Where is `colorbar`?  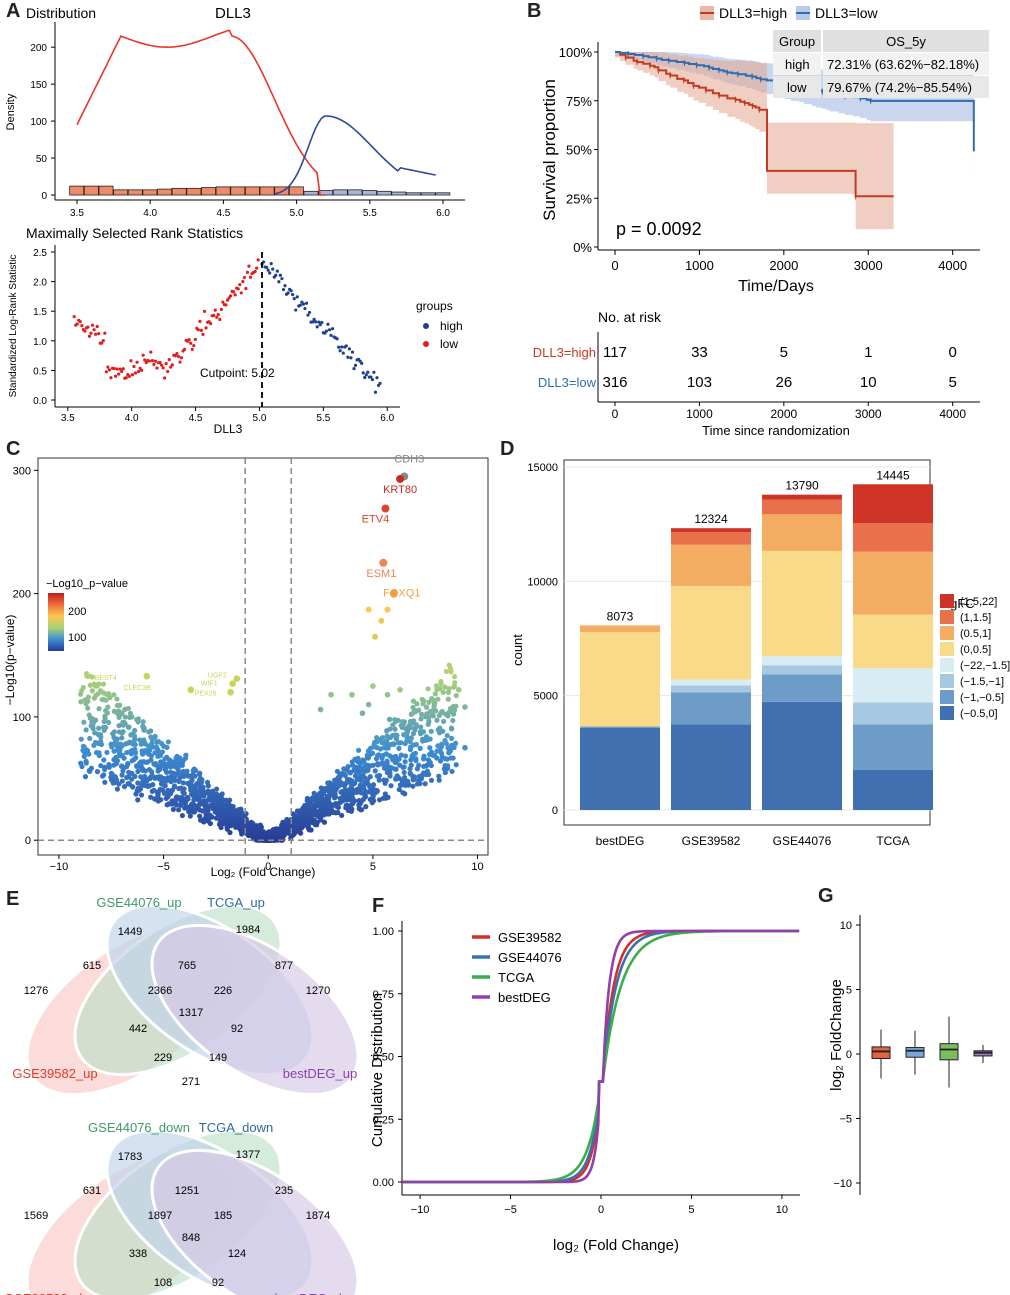
colorbar is located at coordinates (56, 622).